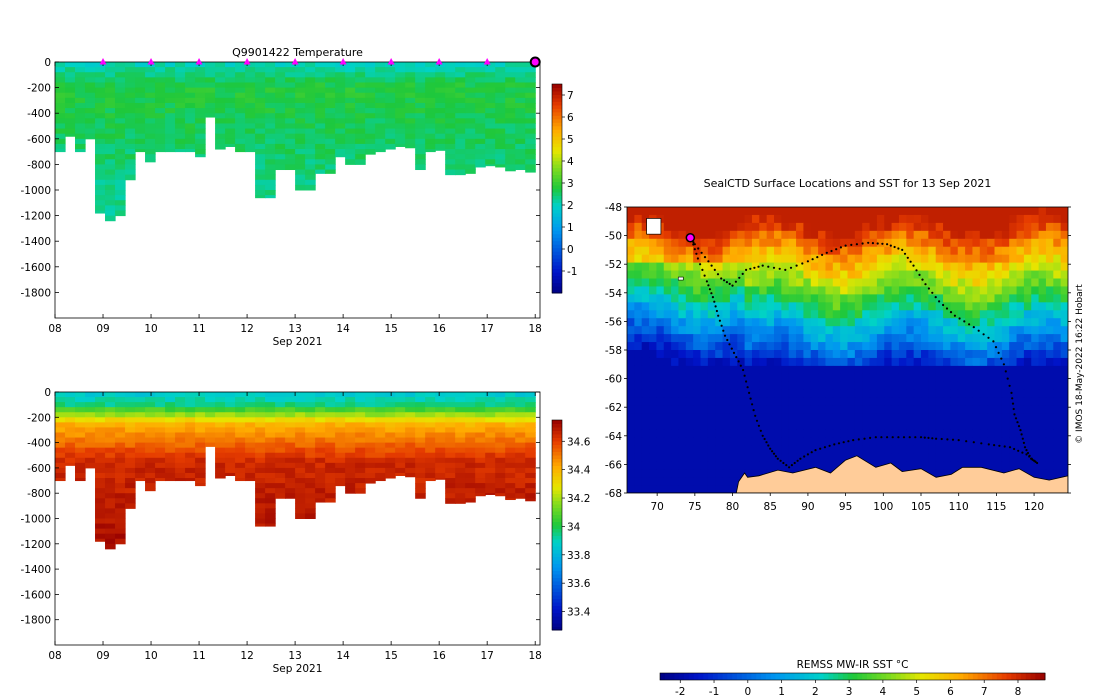 Image resolution: width=1100 pixels, height=700 pixels. Describe the element at coordinates (921, 507) in the screenshot. I see `lon-tick-label: 105` at that location.